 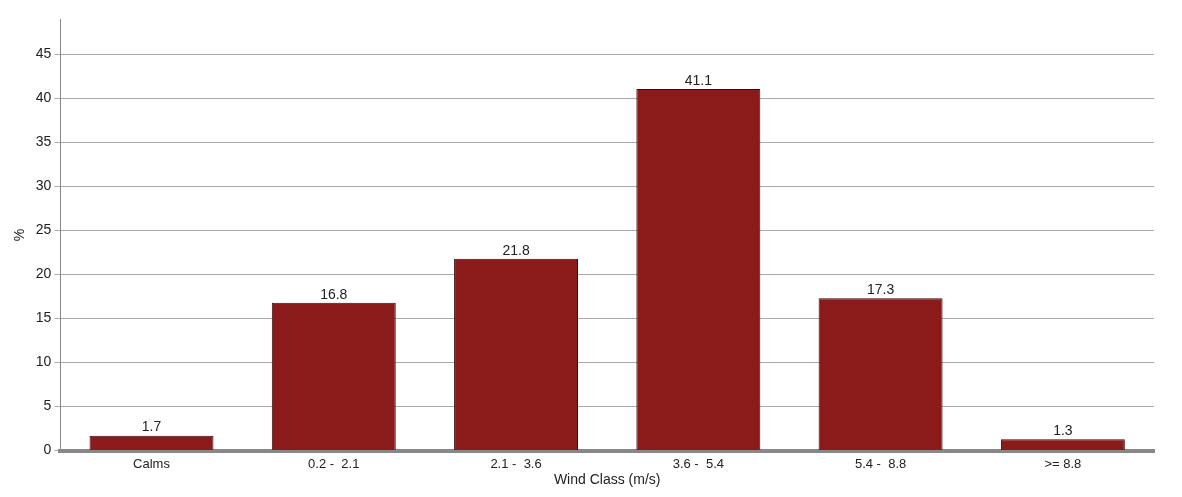 What do you see at coordinates (43, 273) in the screenshot?
I see `y-tick-label: 20` at bounding box center [43, 273].